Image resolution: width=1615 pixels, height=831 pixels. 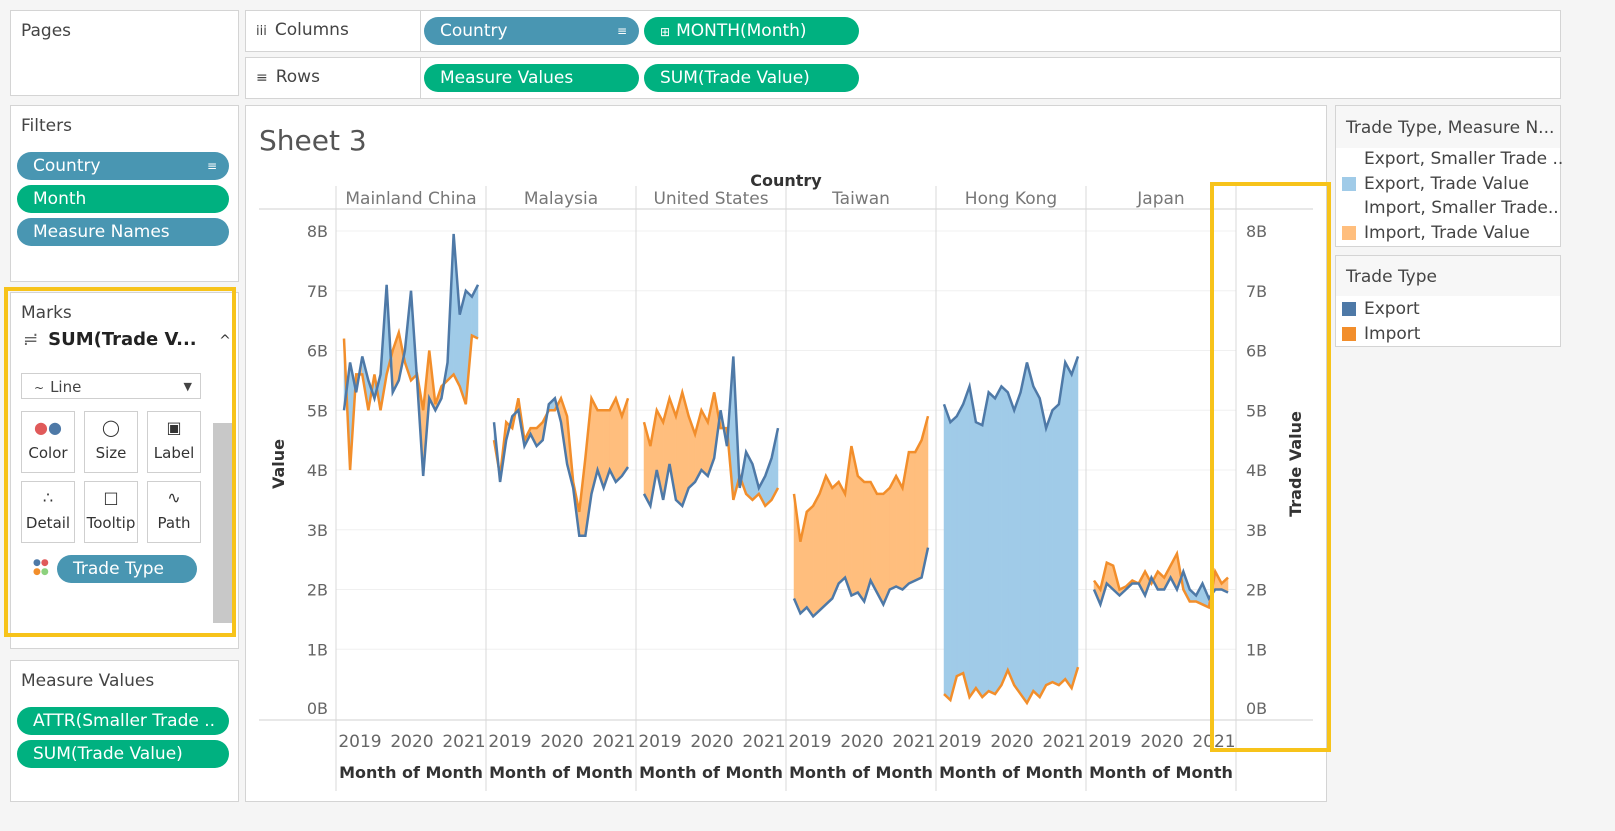 What do you see at coordinates (1256, 530) in the screenshot?
I see `y-tick-right: 3B` at bounding box center [1256, 530].